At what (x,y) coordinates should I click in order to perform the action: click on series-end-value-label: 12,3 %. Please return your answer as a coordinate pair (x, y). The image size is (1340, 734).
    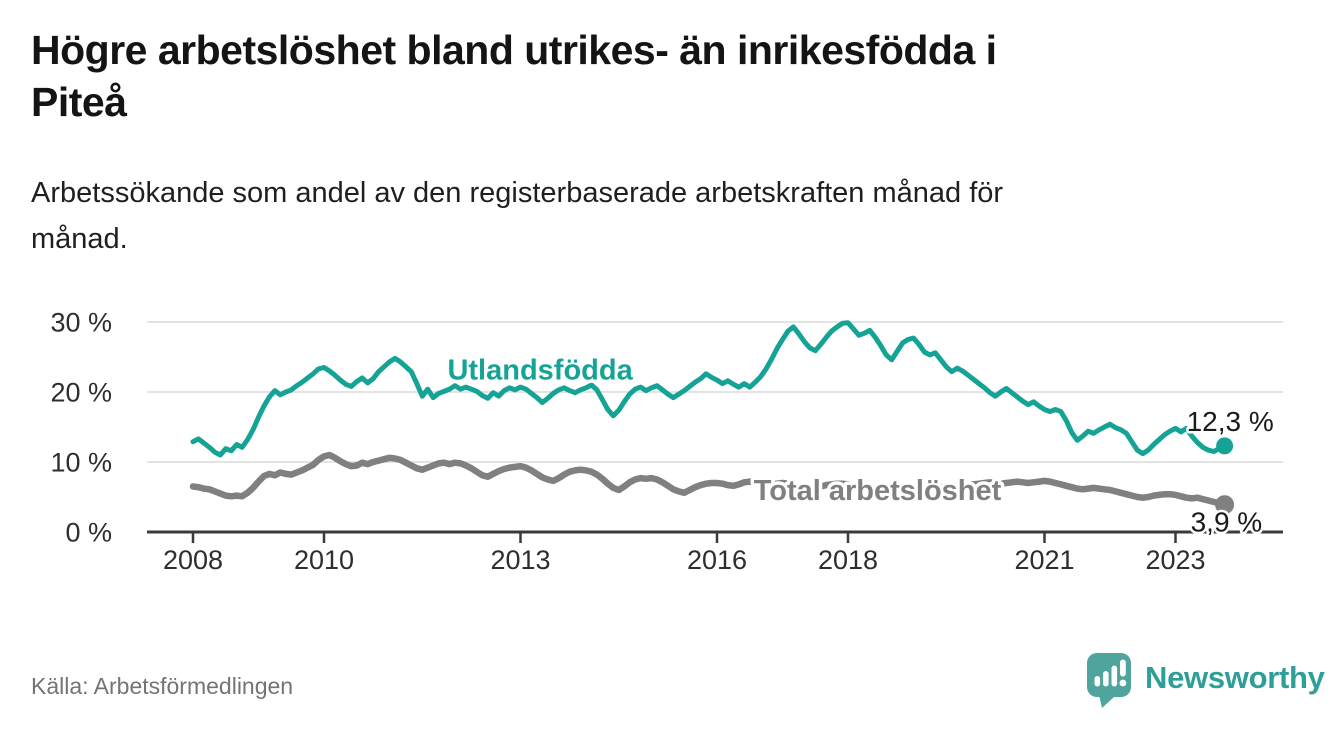
    Looking at the image, I should click on (1230, 421).